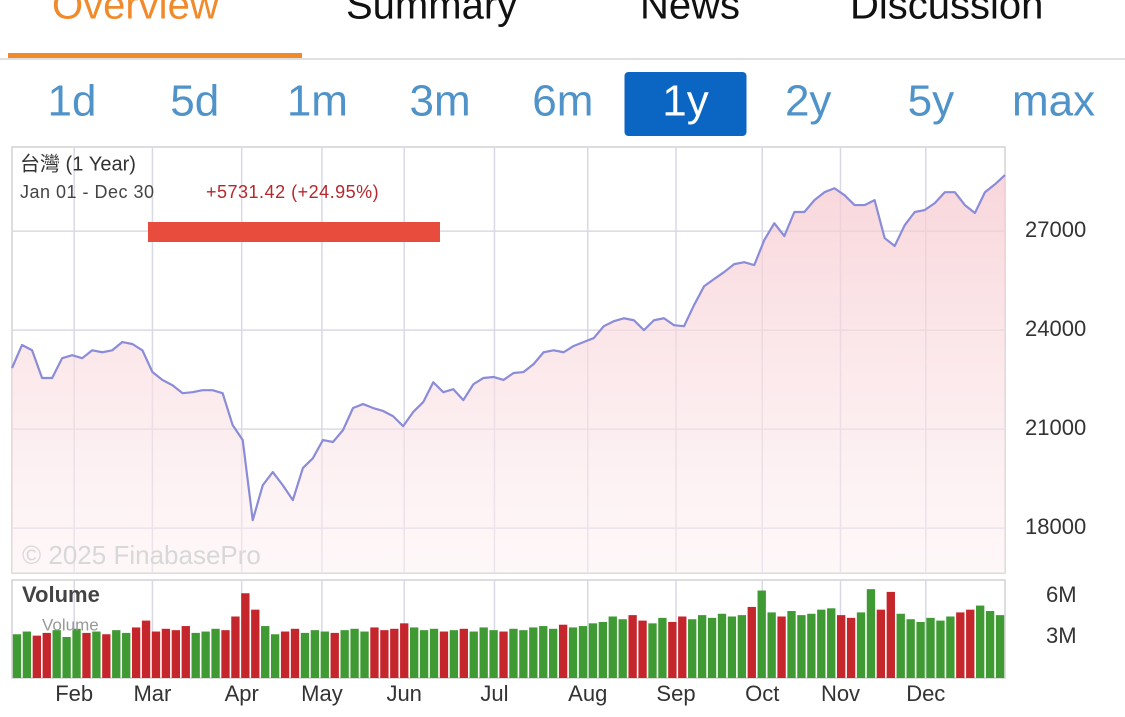 Image resolution: width=1125 pixels, height=717 pixels. What do you see at coordinates (322, 693) in the screenshot?
I see `x-tick-label: May` at bounding box center [322, 693].